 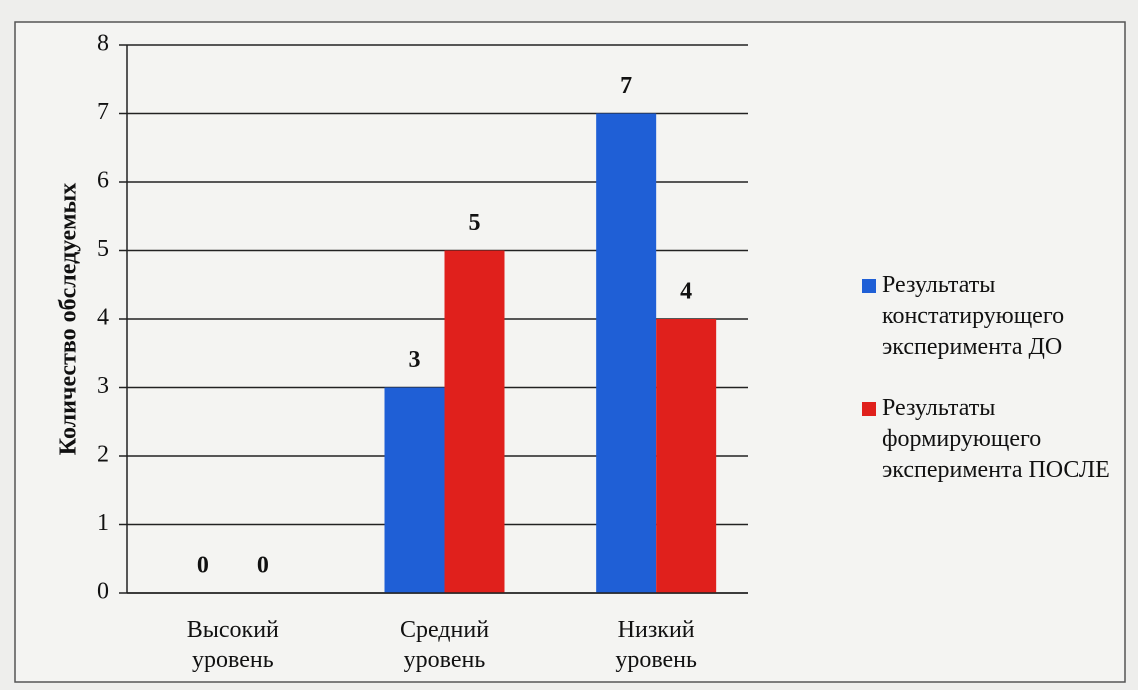 I want to click on data-label: 5, so click(x=475, y=223).